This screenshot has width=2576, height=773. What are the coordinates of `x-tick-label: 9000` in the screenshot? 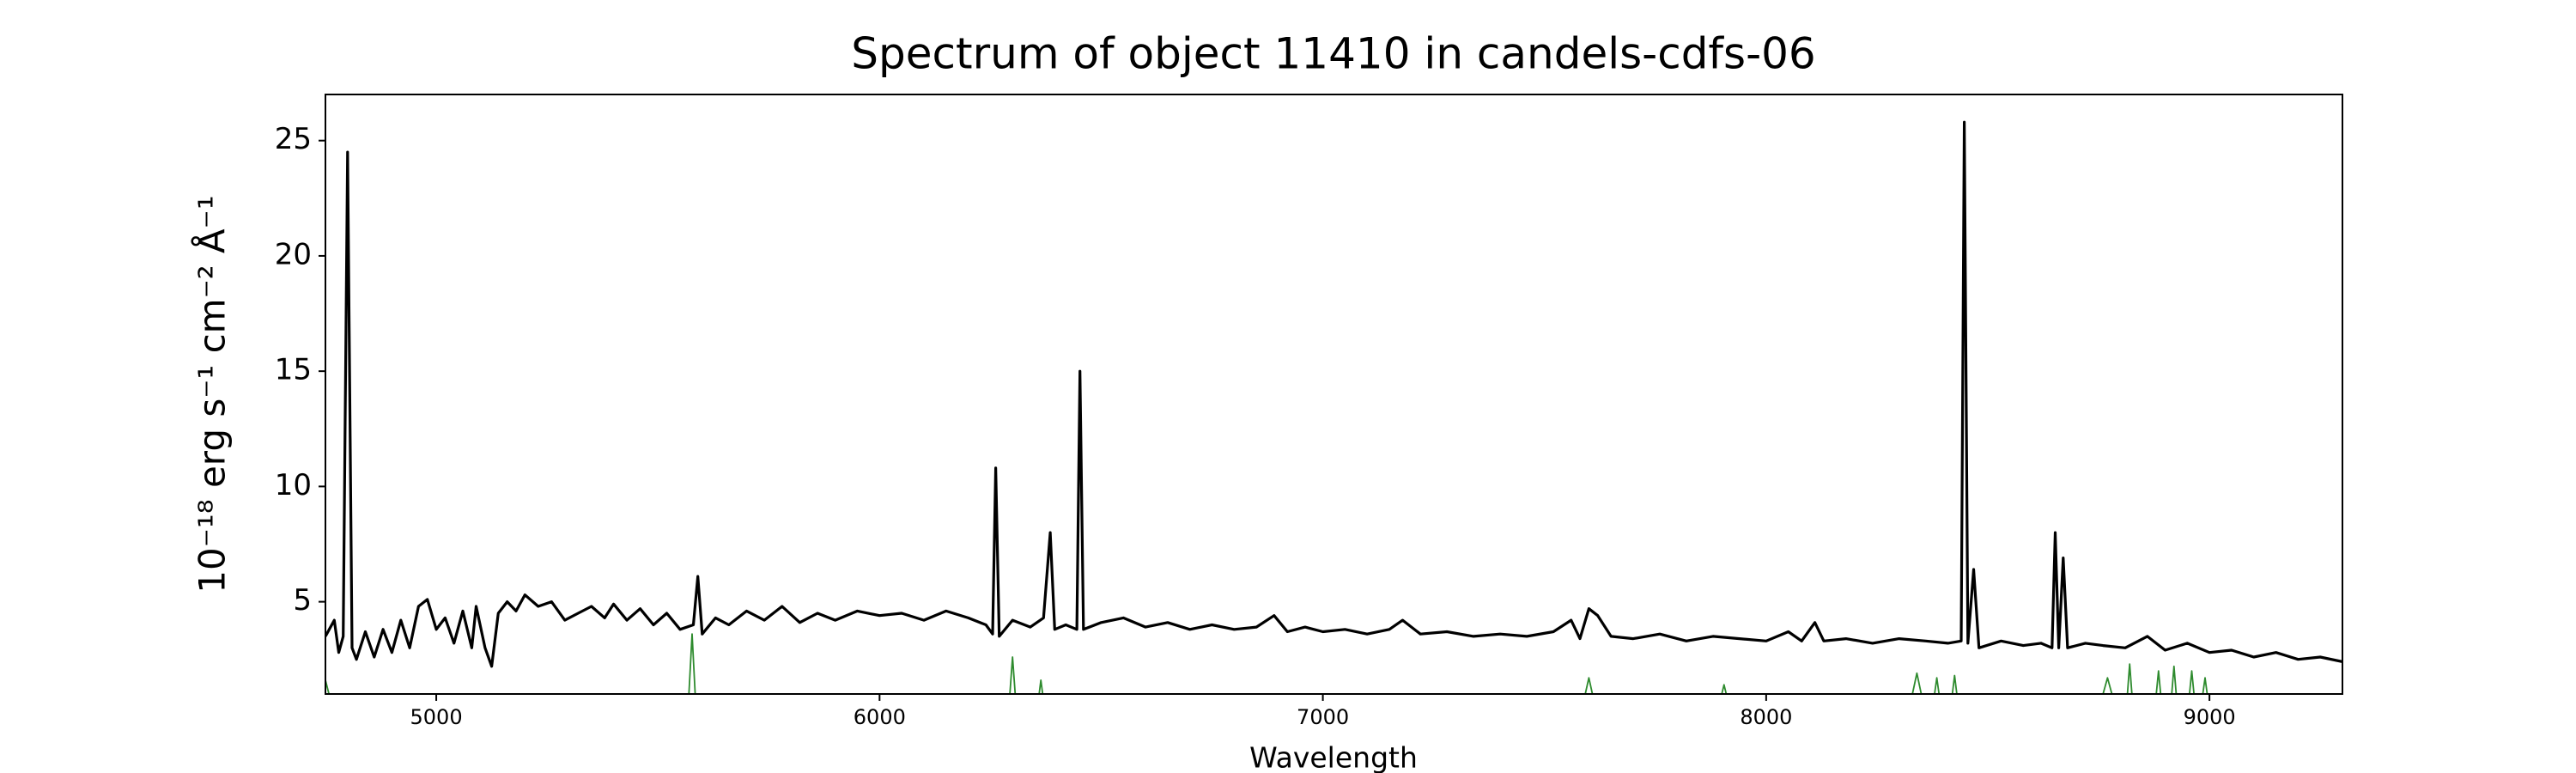 It's located at (2210, 717).